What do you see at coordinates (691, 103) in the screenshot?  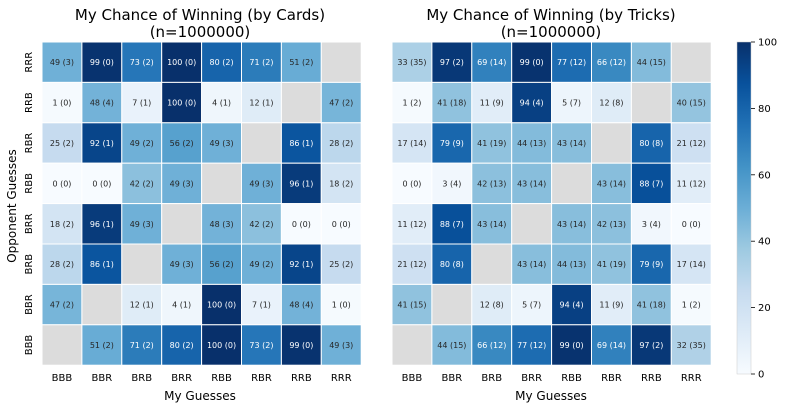 I see `tricks-cell-annotation: 40 (15)` at bounding box center [691, 103].